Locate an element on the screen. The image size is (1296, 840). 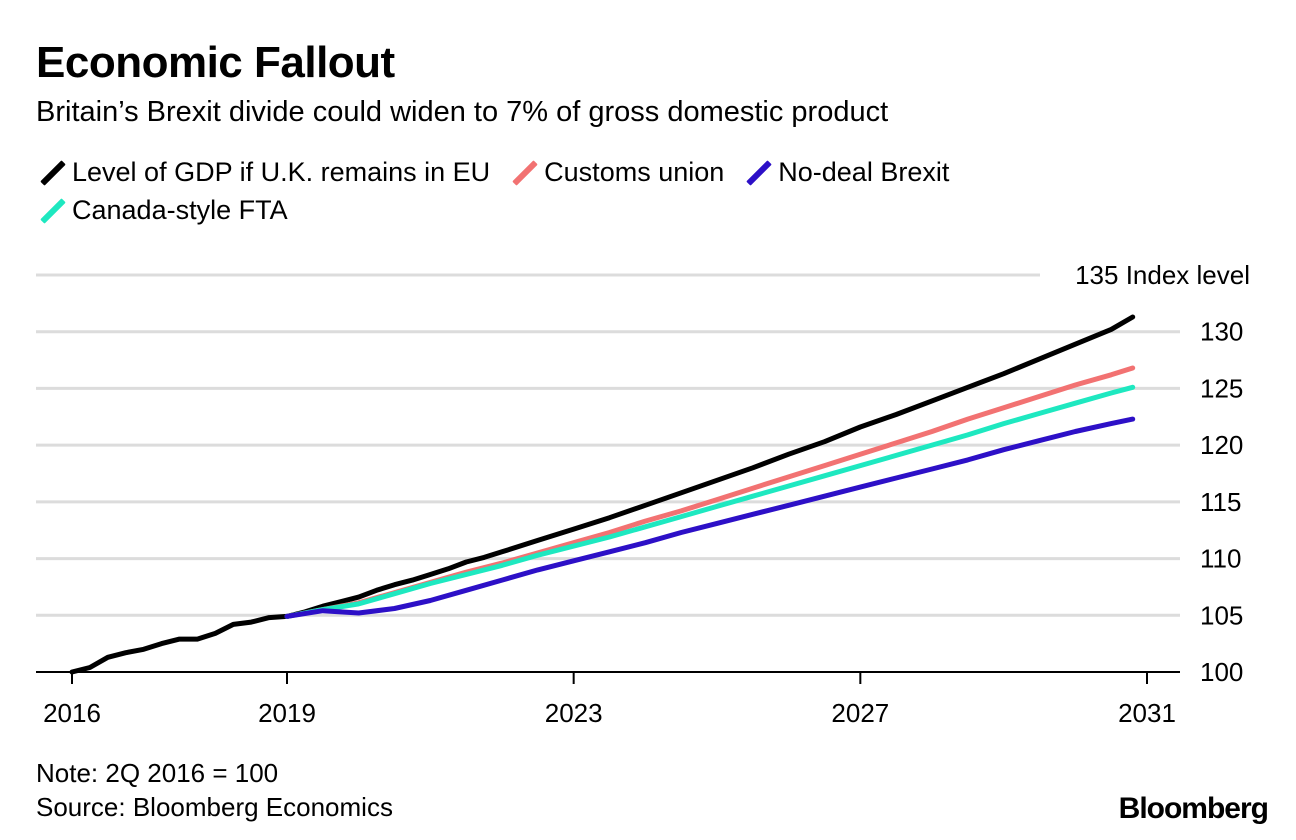
legend-item-customs: Customs union is located at coordinates (616, 172).